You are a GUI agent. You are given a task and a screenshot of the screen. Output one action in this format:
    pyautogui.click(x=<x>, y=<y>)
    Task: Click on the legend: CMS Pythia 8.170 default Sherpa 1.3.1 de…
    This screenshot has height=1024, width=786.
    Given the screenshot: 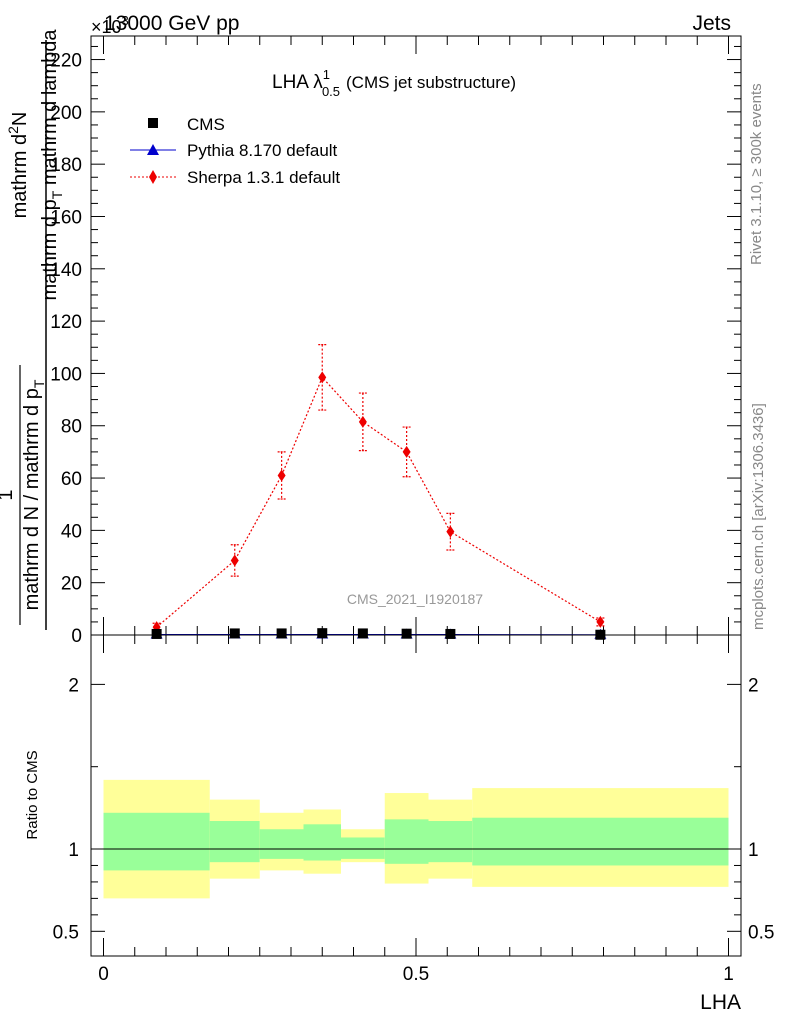 What is the action you would take?
    pyautogui.click(x=235, y=151)
    